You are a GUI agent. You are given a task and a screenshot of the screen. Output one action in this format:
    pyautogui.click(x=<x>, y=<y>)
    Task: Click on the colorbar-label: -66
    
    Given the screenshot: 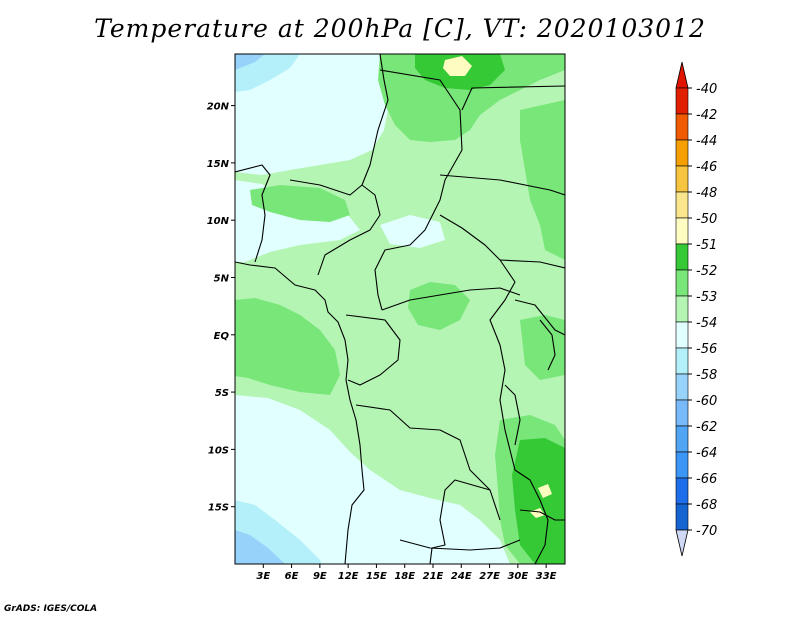 What is the action you would take?
    pyautogui.click(x=706, y=479)
    